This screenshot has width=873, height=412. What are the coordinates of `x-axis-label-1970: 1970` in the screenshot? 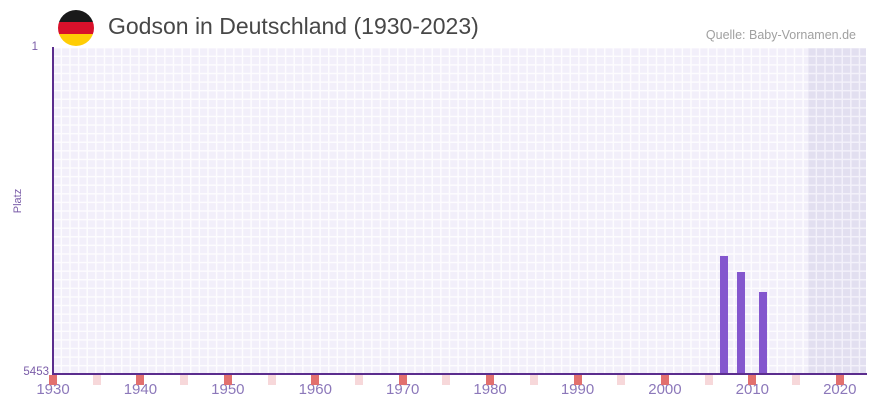 It's located at (402, 389).